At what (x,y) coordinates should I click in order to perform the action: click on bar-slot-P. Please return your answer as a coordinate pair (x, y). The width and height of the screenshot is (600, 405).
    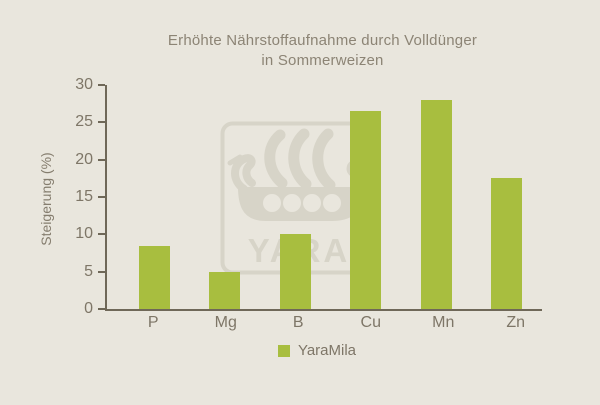
    Looking at the image, I should click on (154, 197).